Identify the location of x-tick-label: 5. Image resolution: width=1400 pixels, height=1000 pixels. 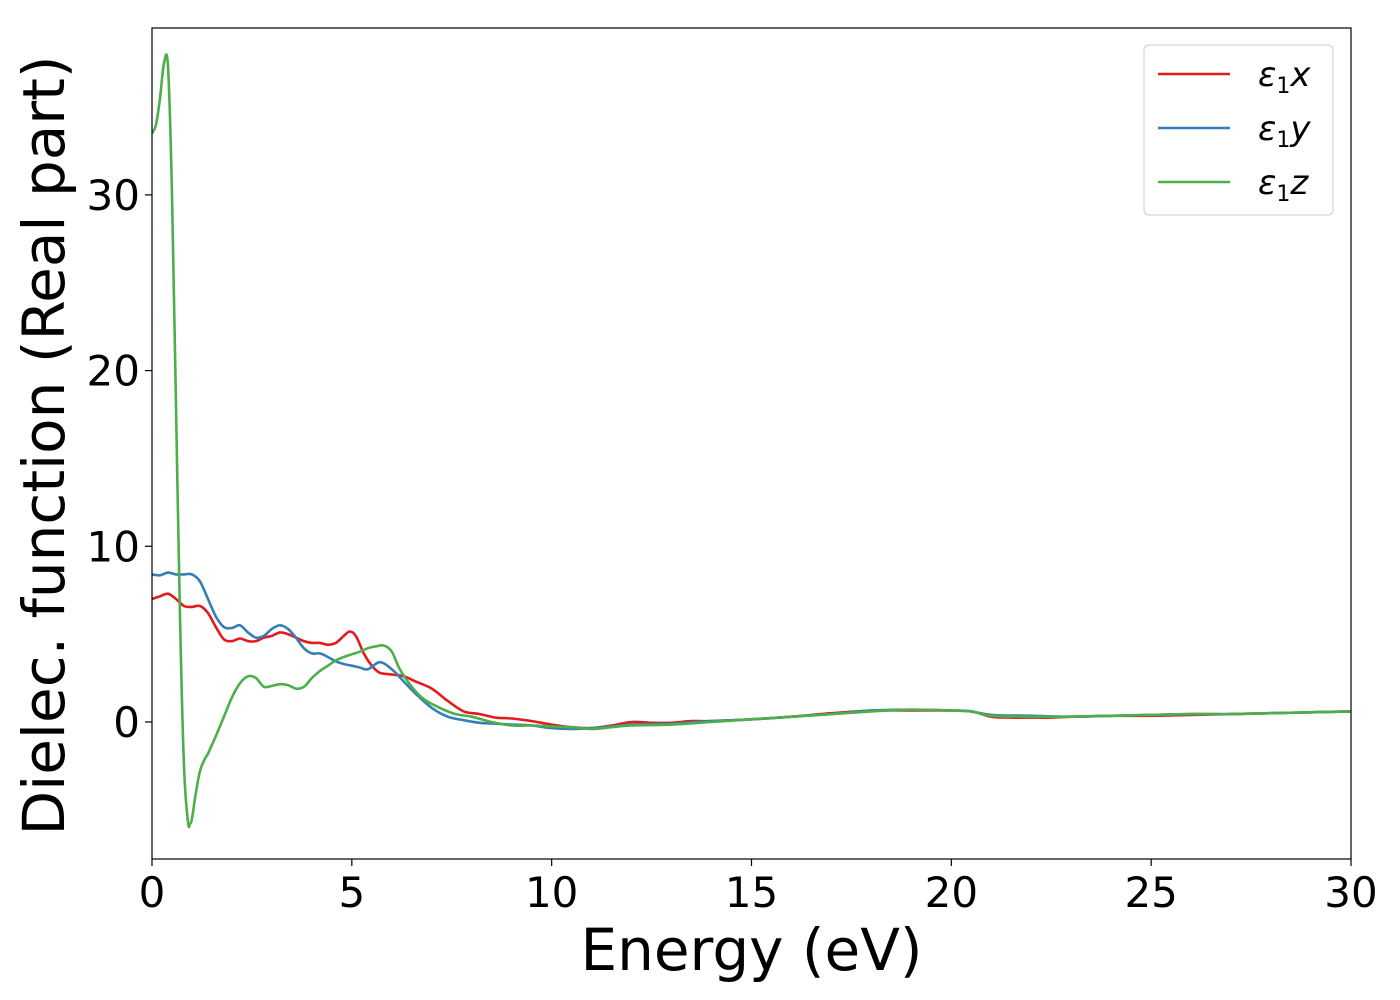
(351, 892).